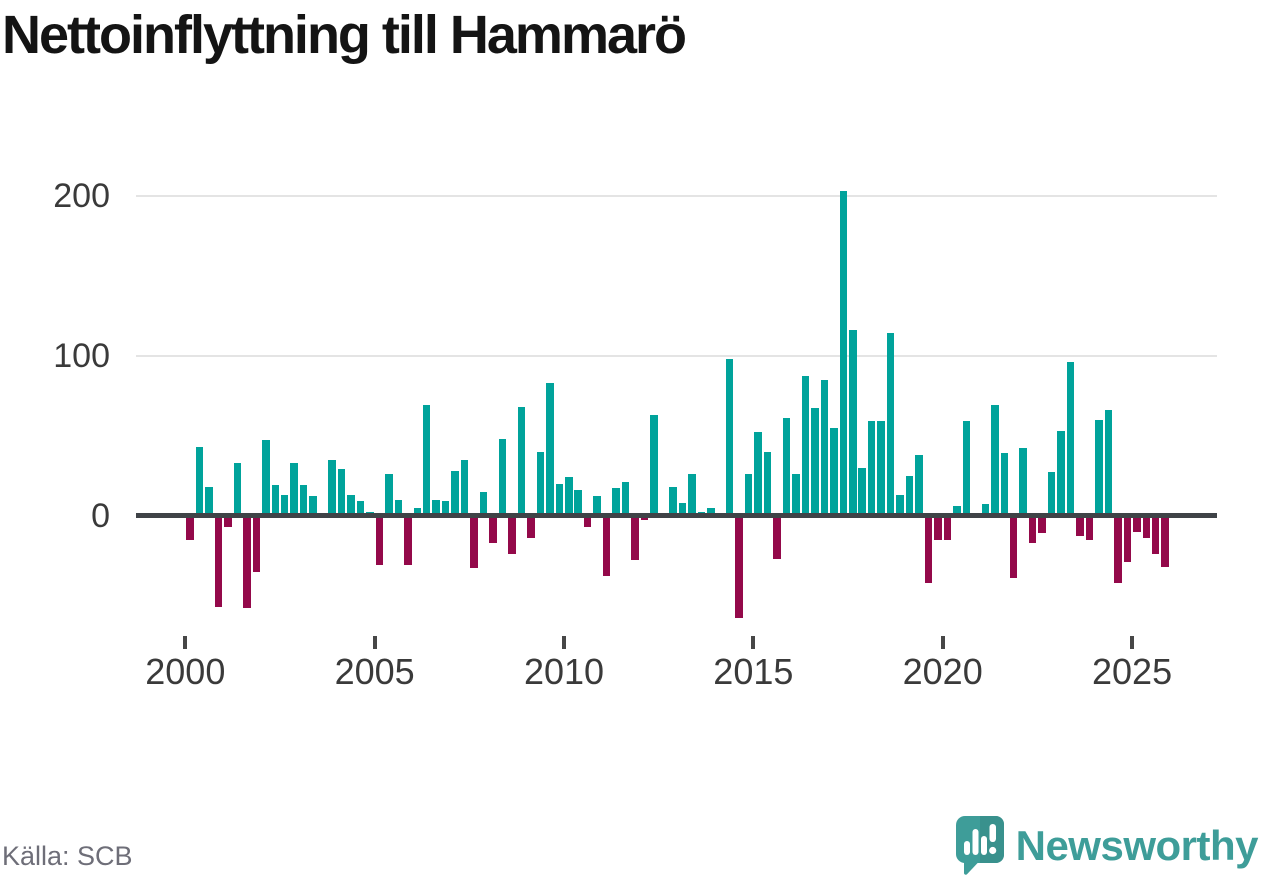 This screenshot has width=1262, height=879. What do you see at coordinates (185, 642) in the screenshot?
I see `x-axis-tick-2000` at bounding box center [185, 642].